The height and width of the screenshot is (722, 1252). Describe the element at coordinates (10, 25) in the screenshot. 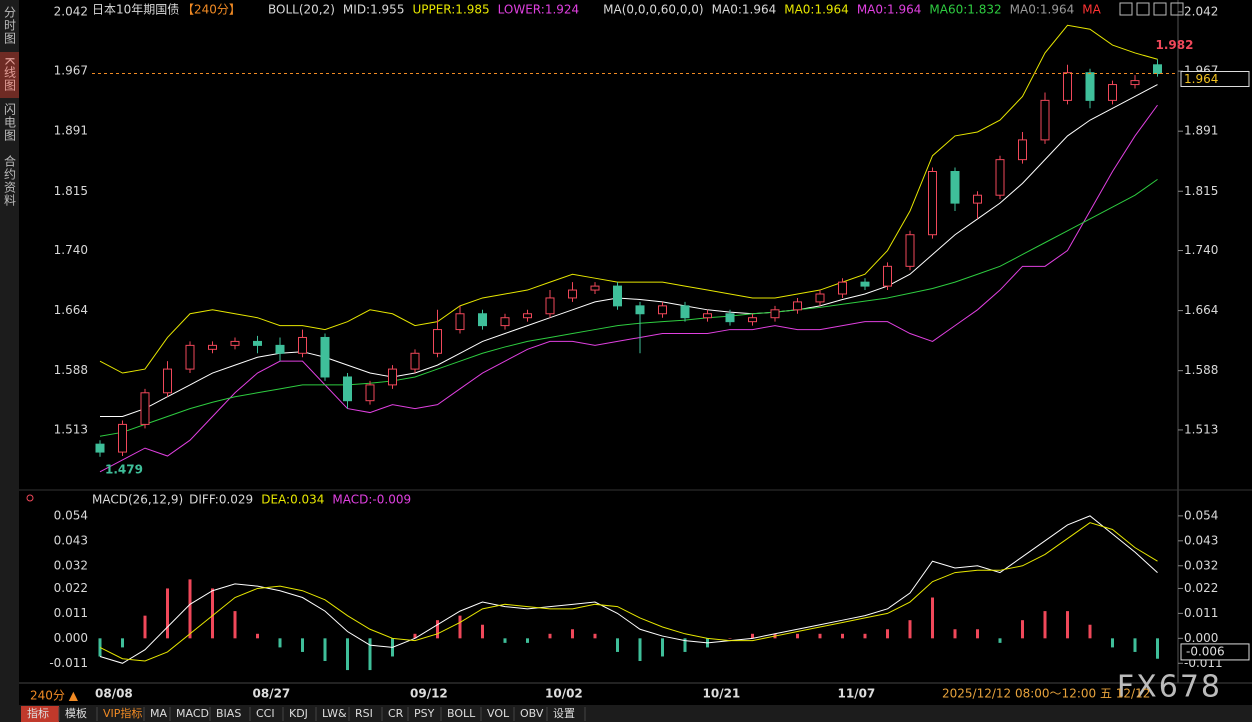

I see `sidebar-tab: 分时图` at that location.